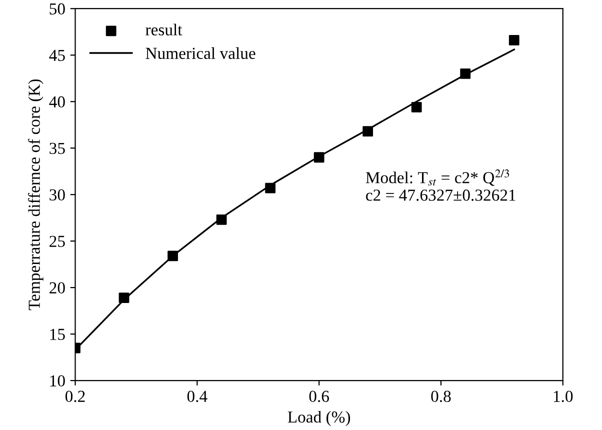  What do you see at coordinates (57, 334) in the screenshot?
I see `y-tick-label: 15` at bounding box center [57, 334].